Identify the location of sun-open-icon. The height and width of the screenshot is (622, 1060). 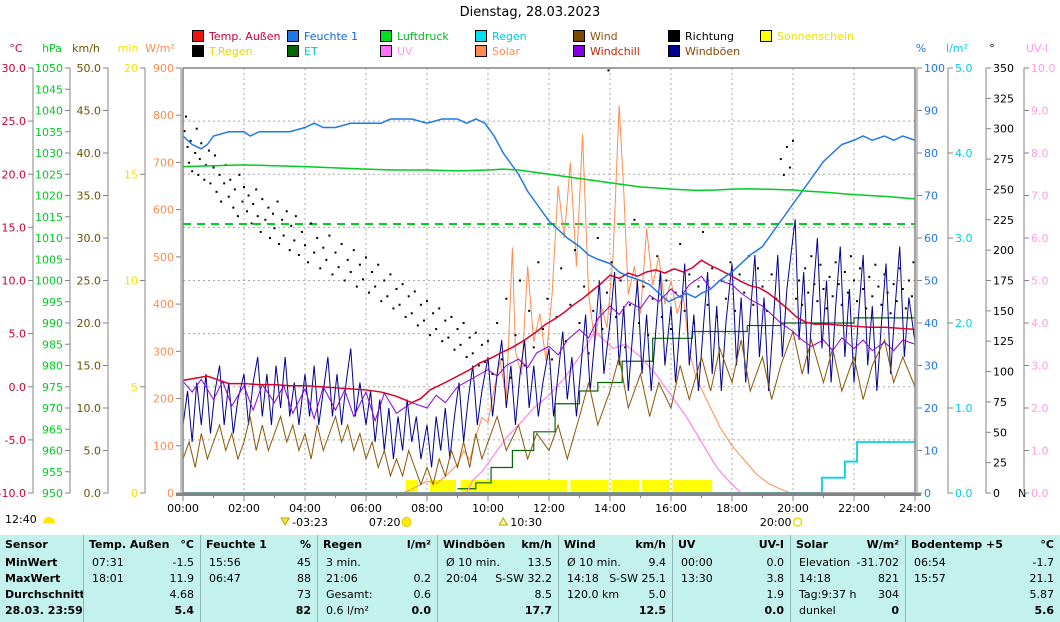
(797, 522).